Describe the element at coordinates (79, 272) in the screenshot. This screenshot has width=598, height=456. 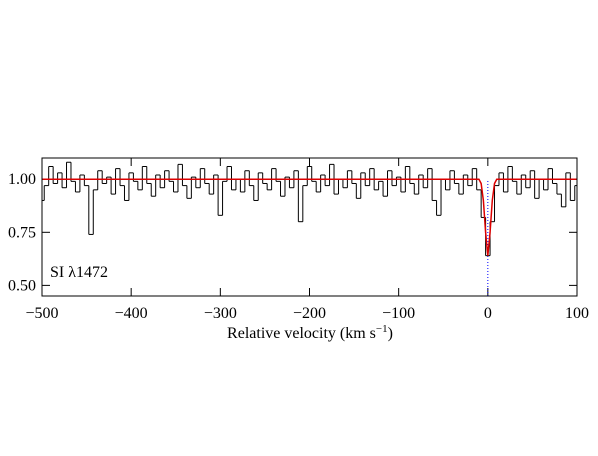
I see `annotation: SI λ1472` at that location.